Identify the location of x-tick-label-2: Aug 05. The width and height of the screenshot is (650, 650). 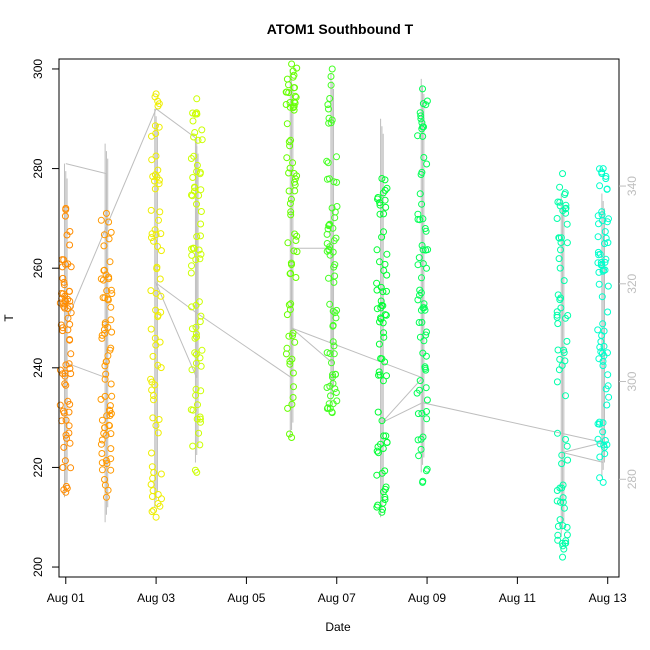
(246, 598).